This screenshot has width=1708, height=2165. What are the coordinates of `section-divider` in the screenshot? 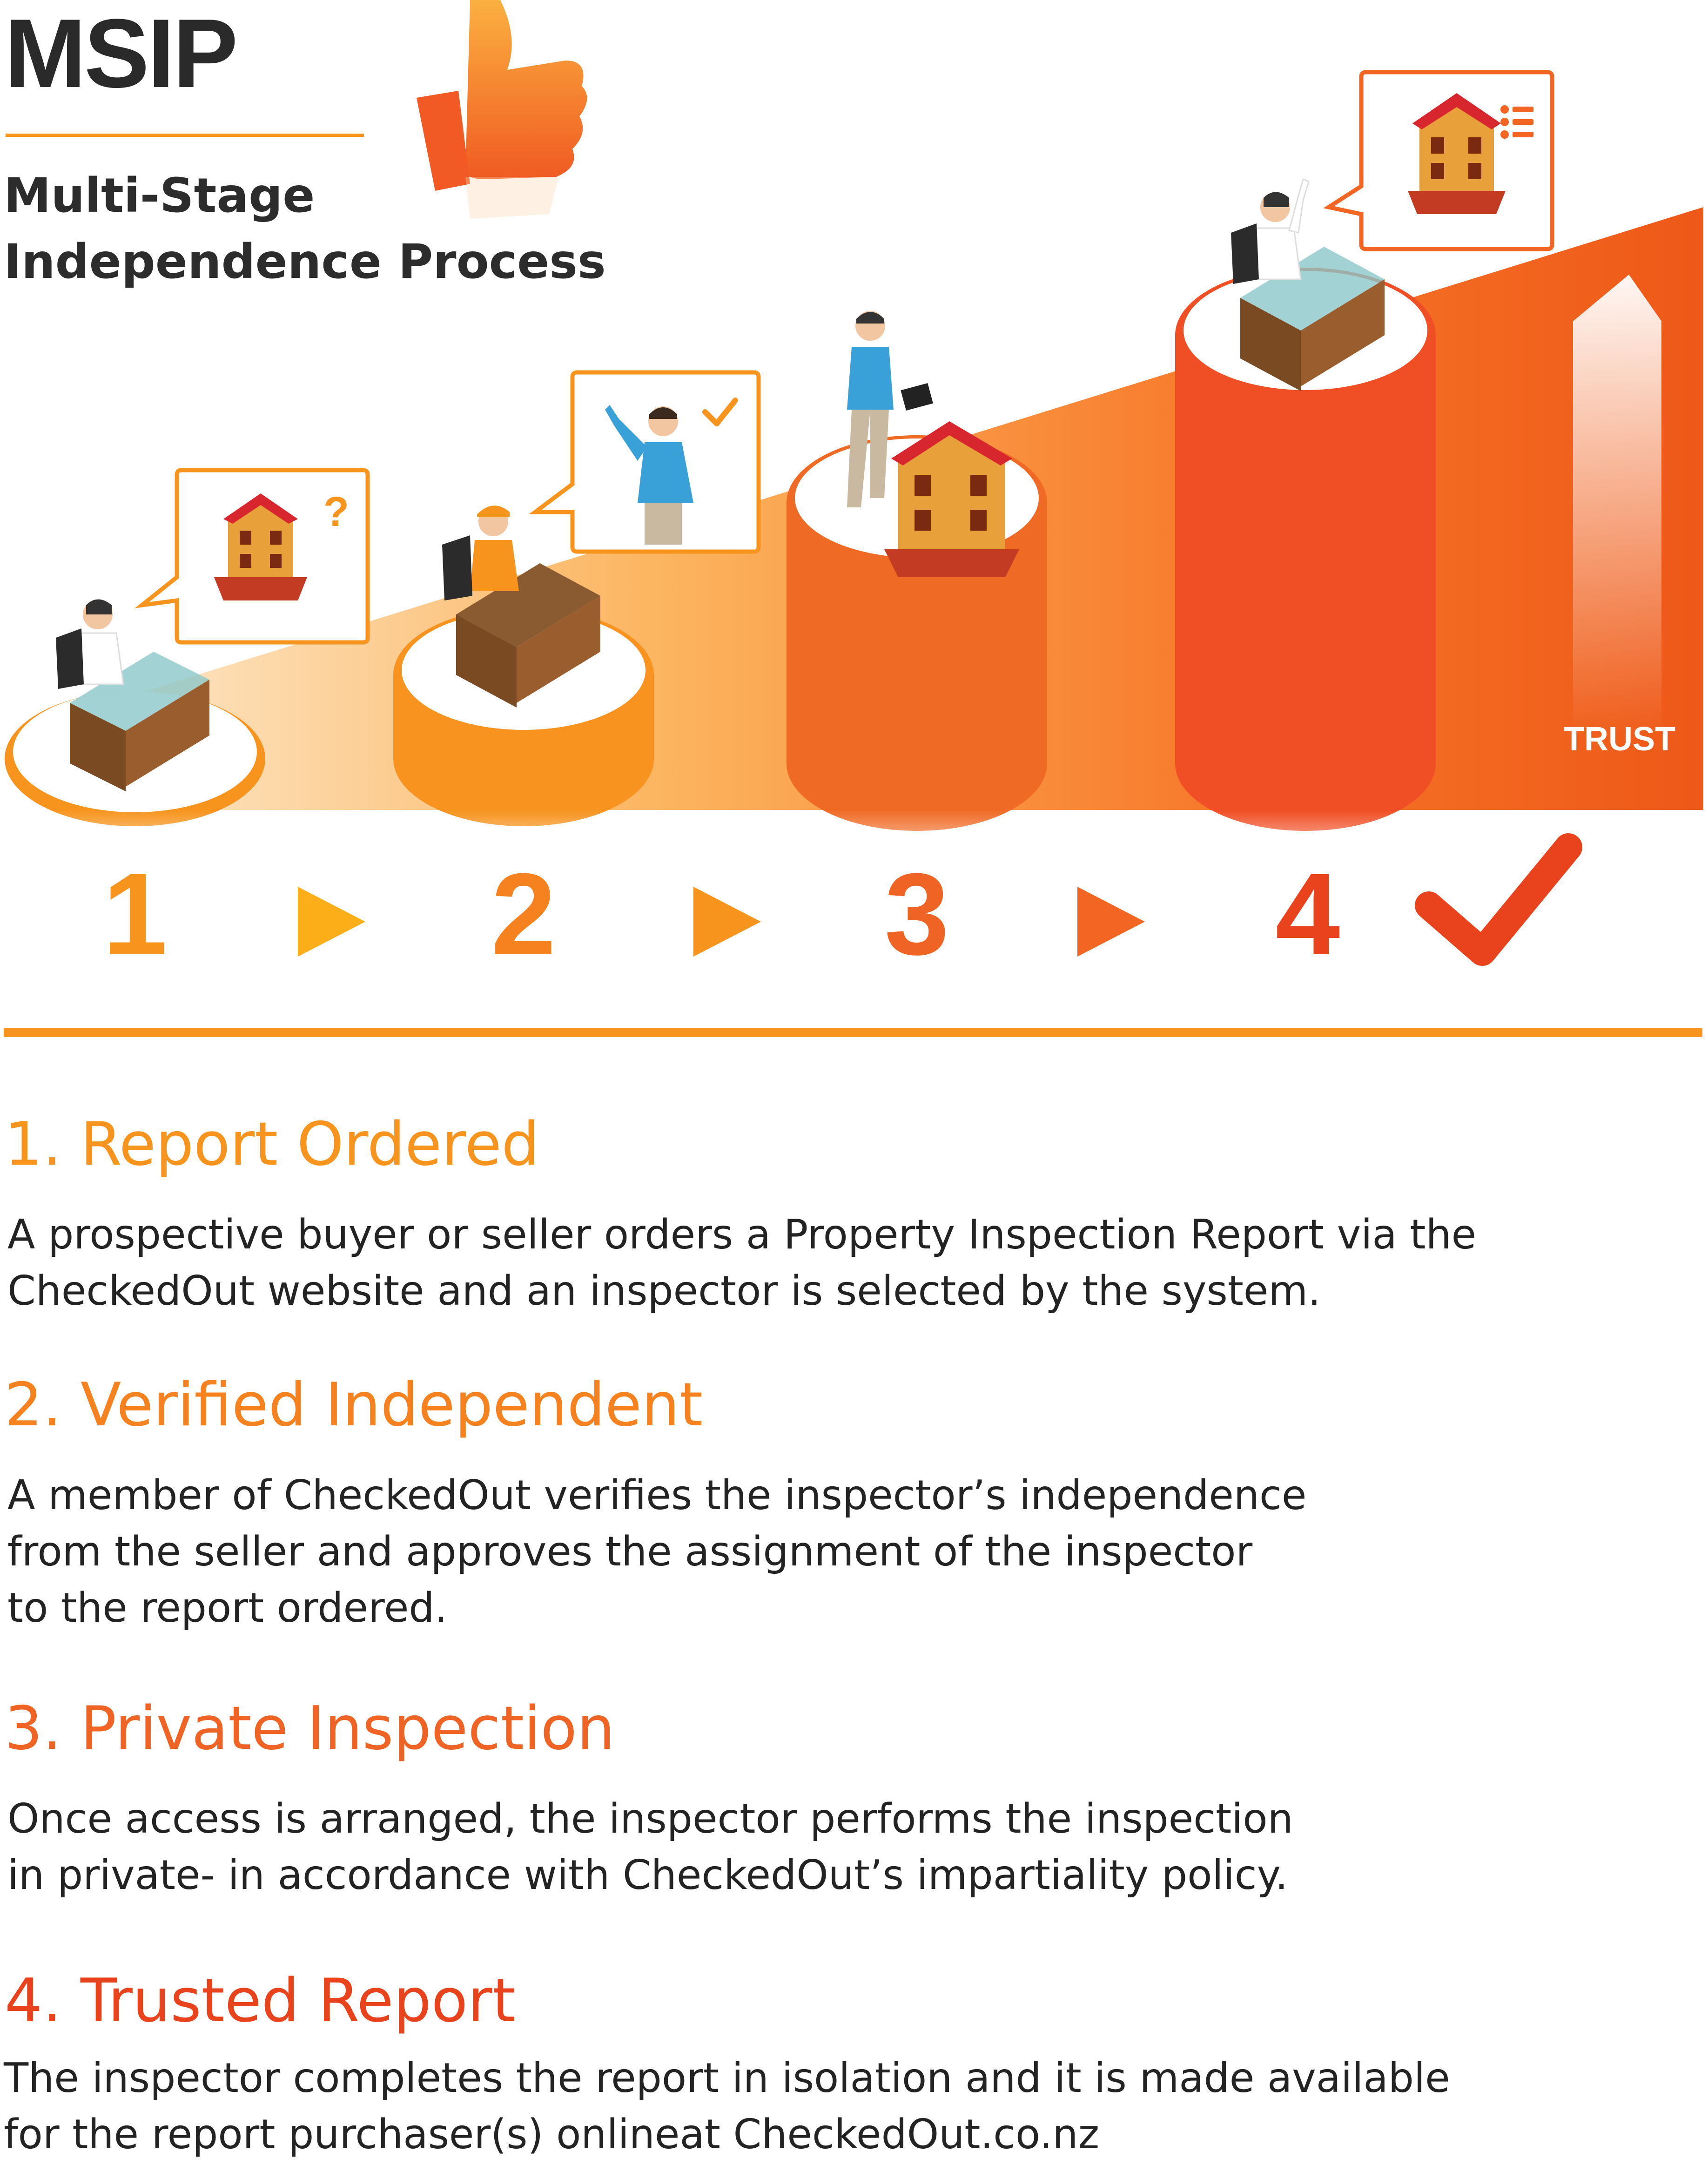 It's located at (853, 1032).